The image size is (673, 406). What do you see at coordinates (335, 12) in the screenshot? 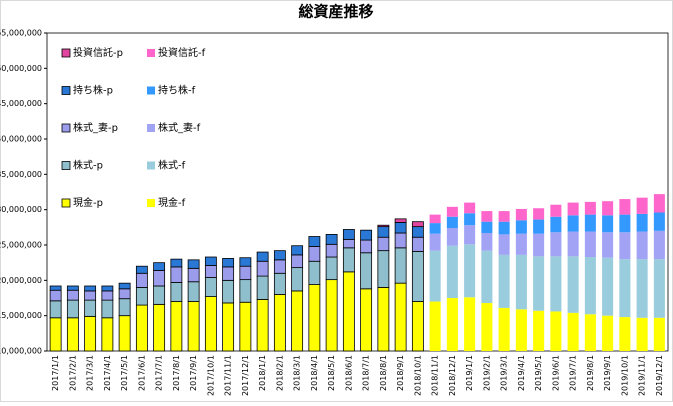
I see `chart-title: 総資産推移` at bounding box center [335, 12].